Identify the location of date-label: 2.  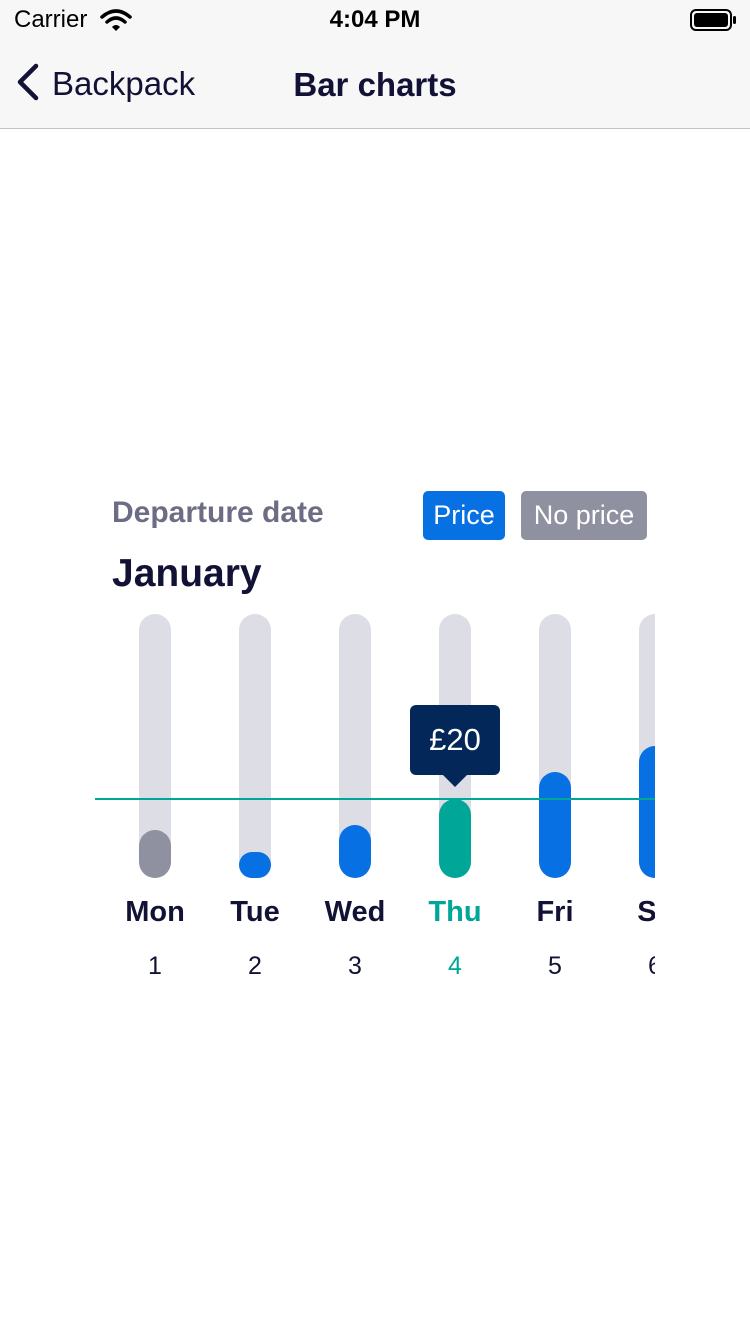
(255, 966).